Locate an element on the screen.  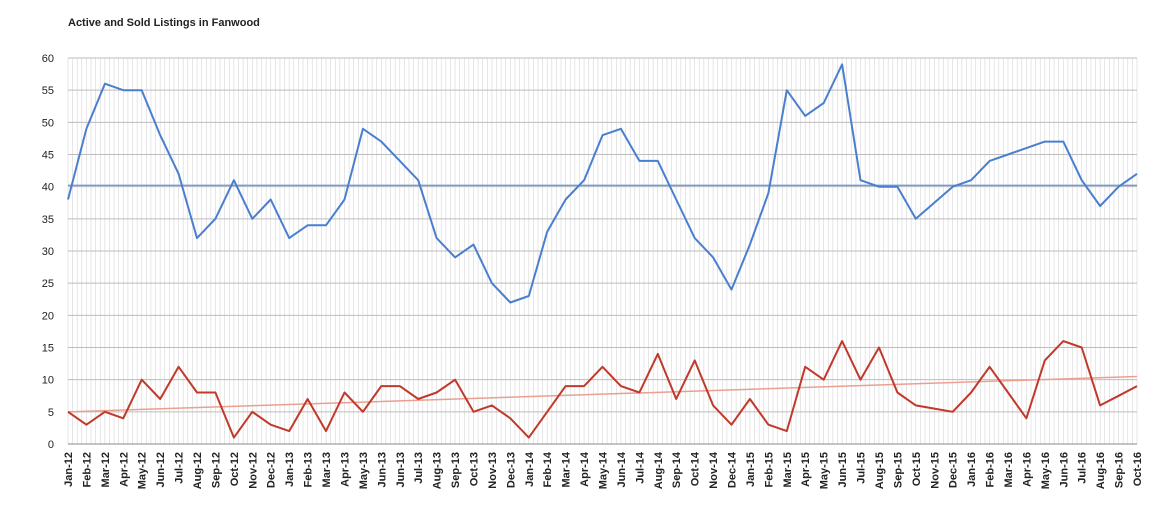
x-tick-label: Nov-12 is located at coordinates (253, 470).